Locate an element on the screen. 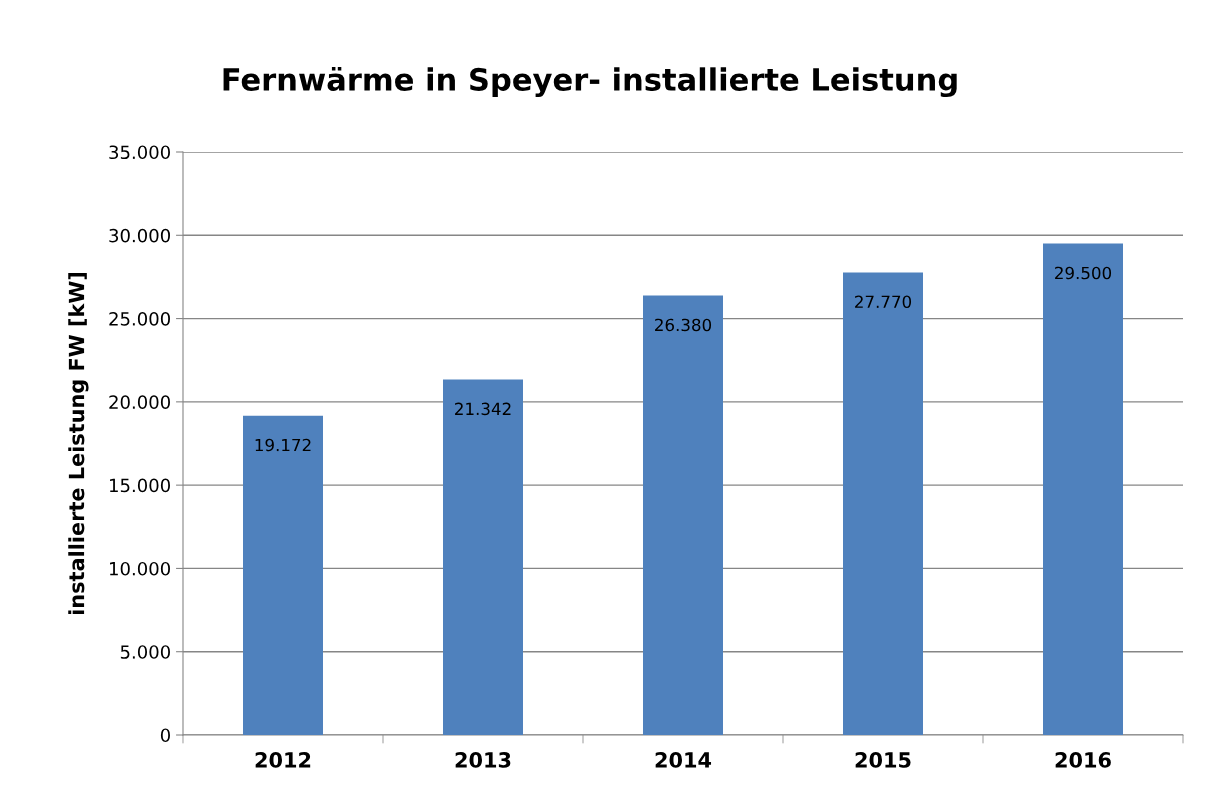 The image size is (1212, 786). data-label: 29.500 is located at coordinates (1083, 273).